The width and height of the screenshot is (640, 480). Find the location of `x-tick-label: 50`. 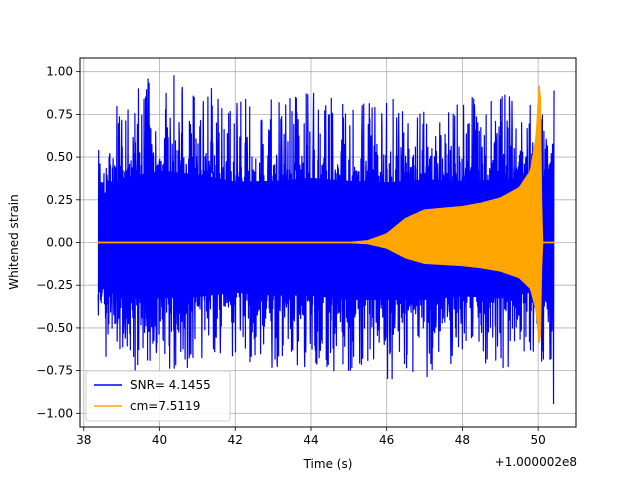

x-tick-label: 50 is located at coordinates (537, 440).